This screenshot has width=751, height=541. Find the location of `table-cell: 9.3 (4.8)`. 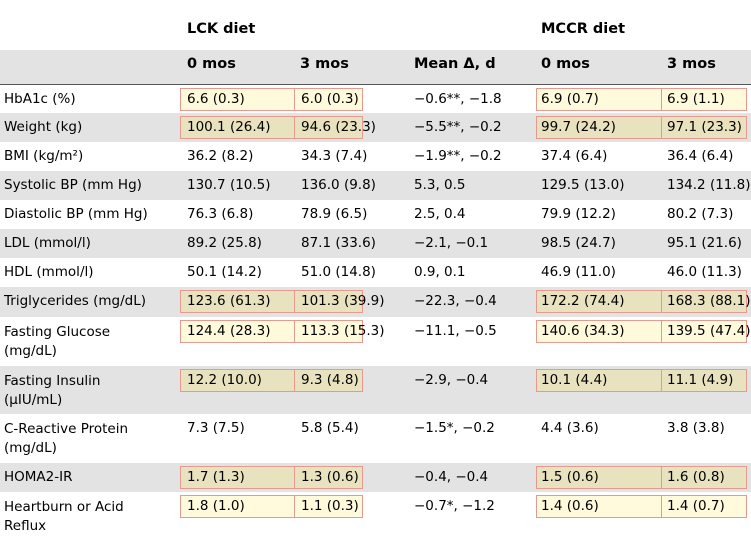

table-cell: 9.3 (4.8) is located at coordinates (330, 380).